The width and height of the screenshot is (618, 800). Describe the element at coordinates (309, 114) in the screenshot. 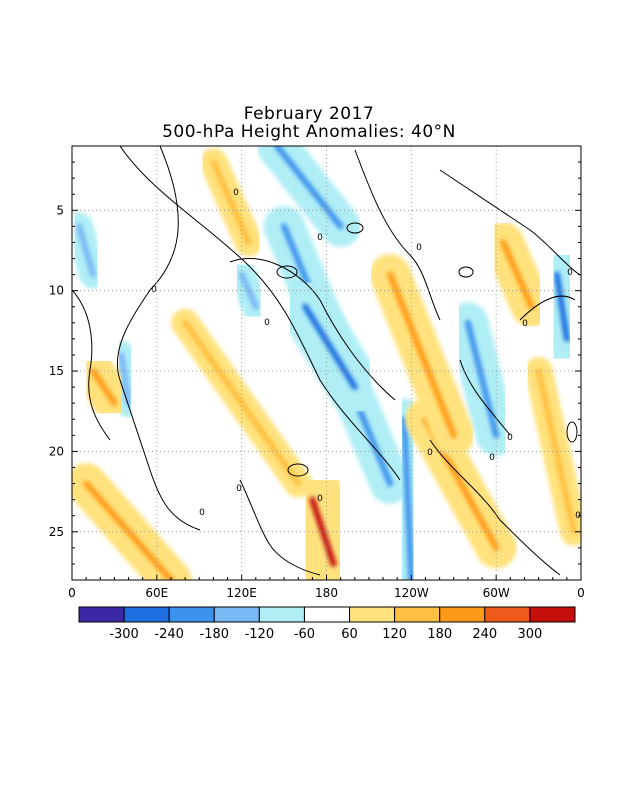

I see `chart-title: February 2017` at that location.